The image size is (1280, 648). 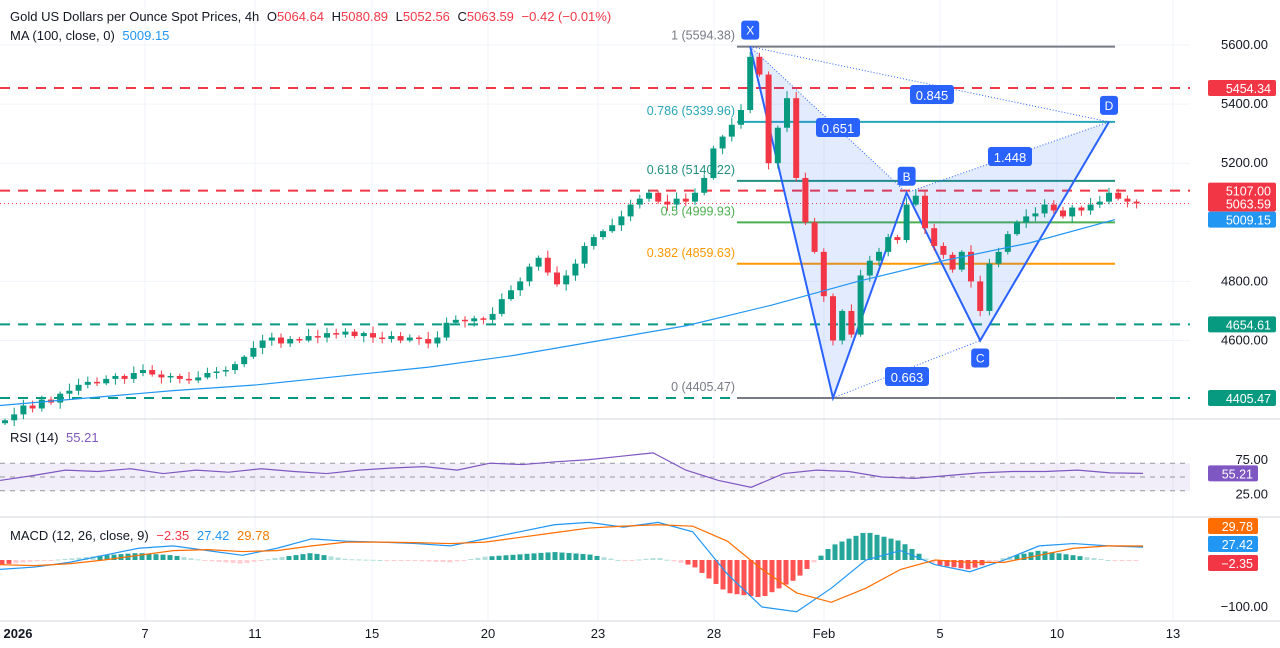 What do you see at coordinates (399, 16) in the screenshot?
I see `low-label: L` at bounding box center [399, 16].